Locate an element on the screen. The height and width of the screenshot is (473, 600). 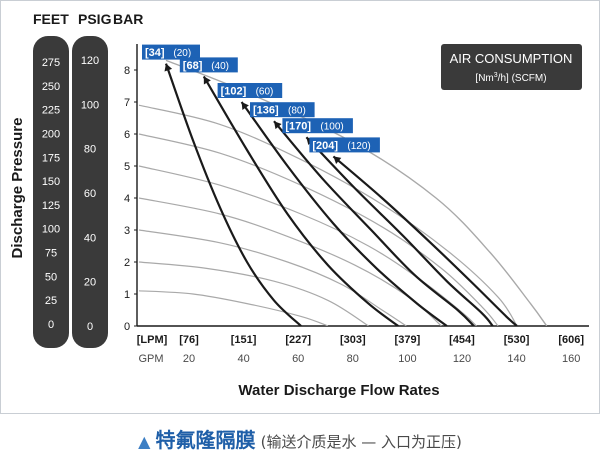
curve-label-nm3h: [170] is located at coordinates (298, 127).